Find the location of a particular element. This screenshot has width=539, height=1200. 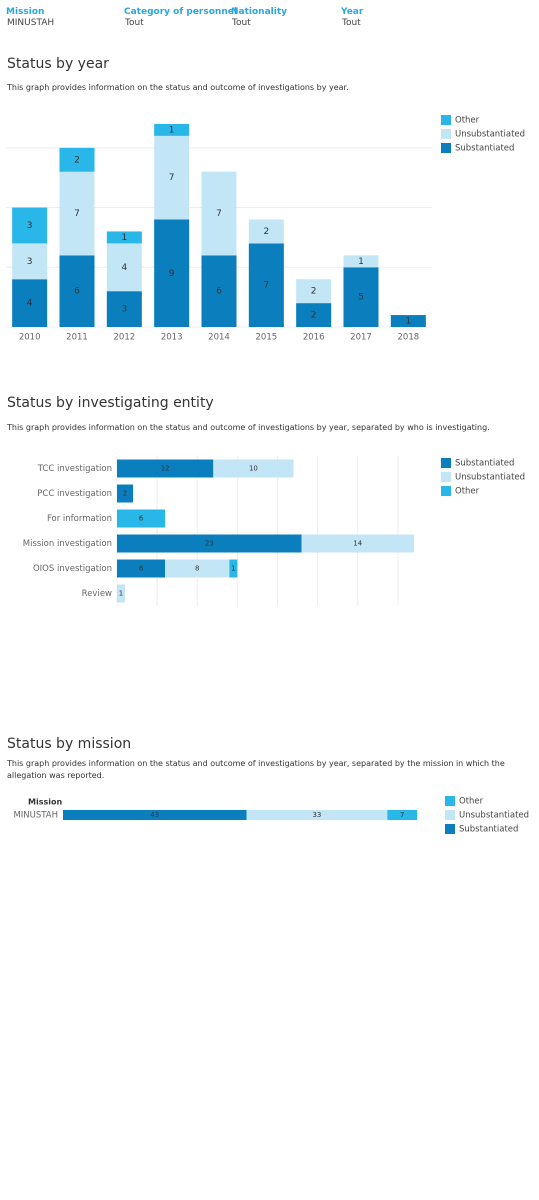

filter-label: Year is located at coordinates (352, 12).